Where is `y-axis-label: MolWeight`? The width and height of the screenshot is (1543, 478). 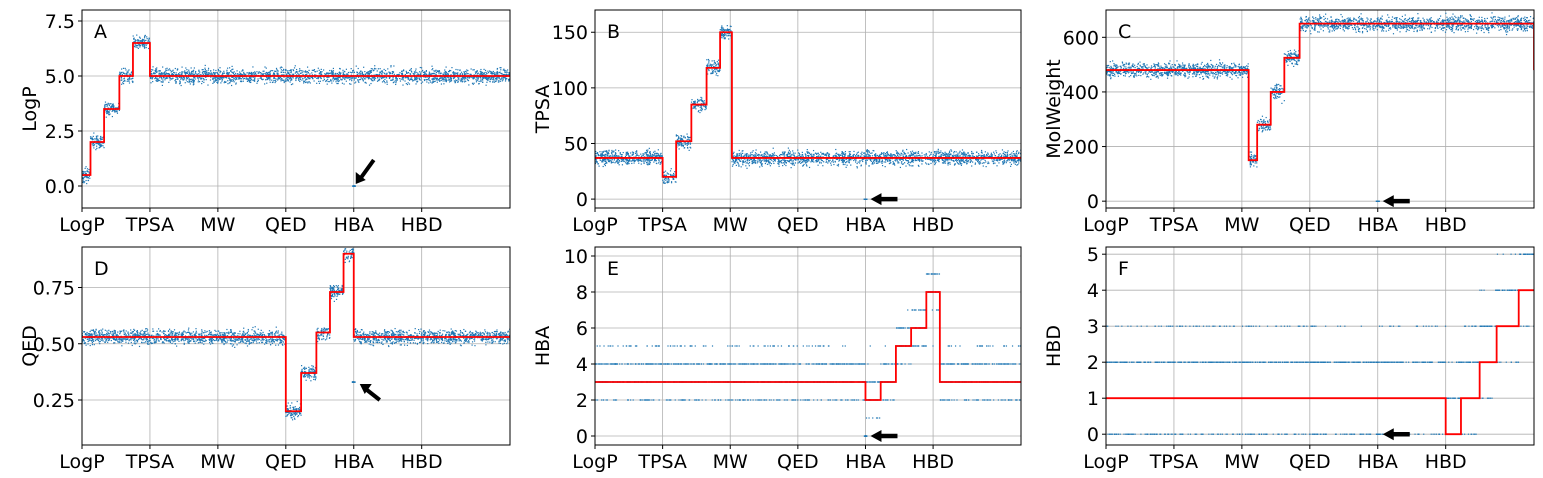
y-axis-label: MolWeight is located at coordinates (1054, 109).